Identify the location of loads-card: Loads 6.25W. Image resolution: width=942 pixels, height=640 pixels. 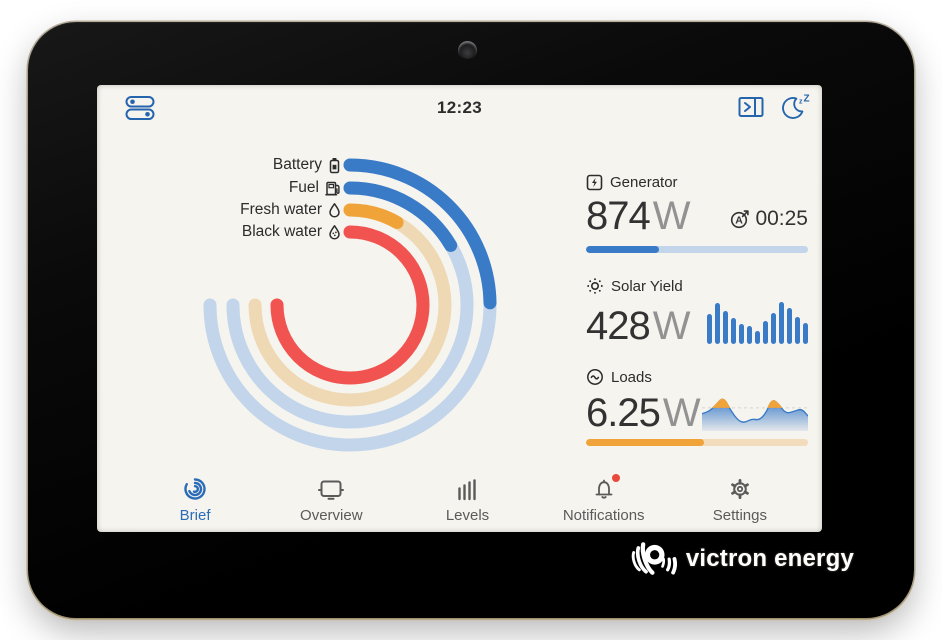
(697, 407).